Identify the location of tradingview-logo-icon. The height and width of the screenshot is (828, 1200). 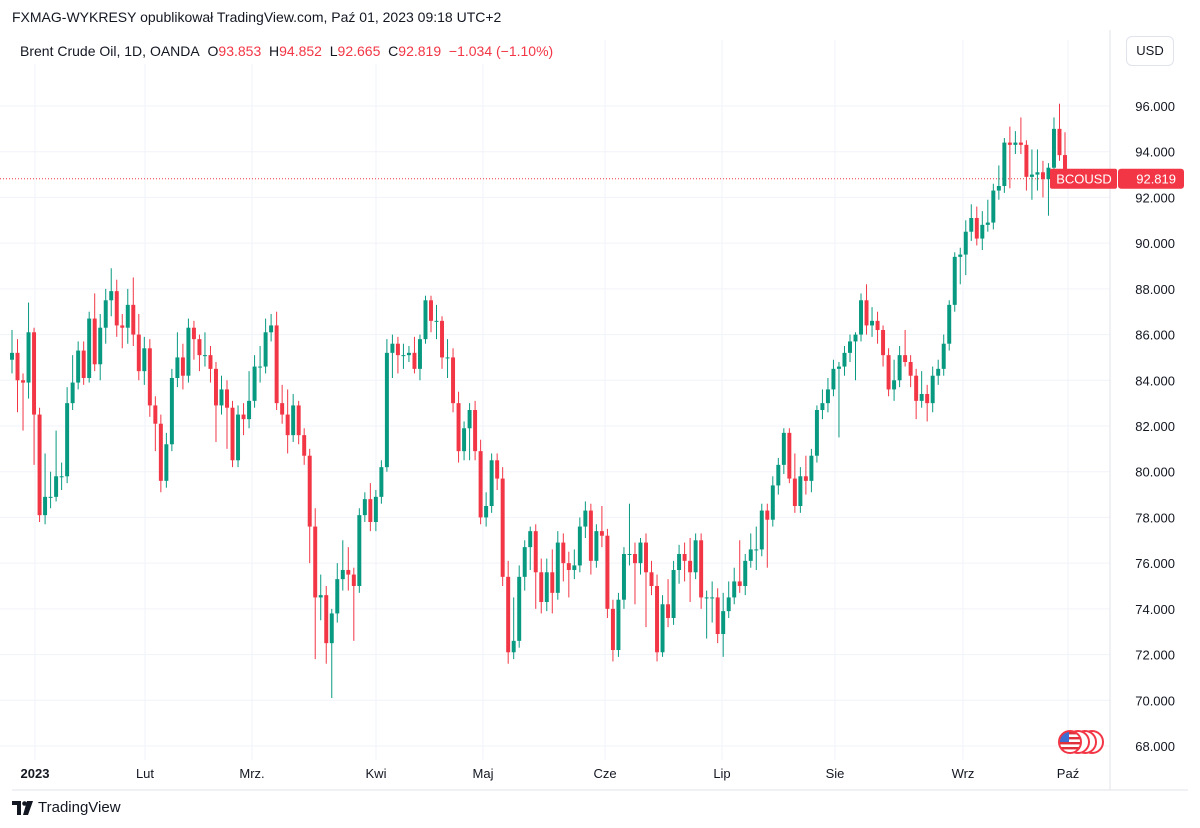
(22, 807).